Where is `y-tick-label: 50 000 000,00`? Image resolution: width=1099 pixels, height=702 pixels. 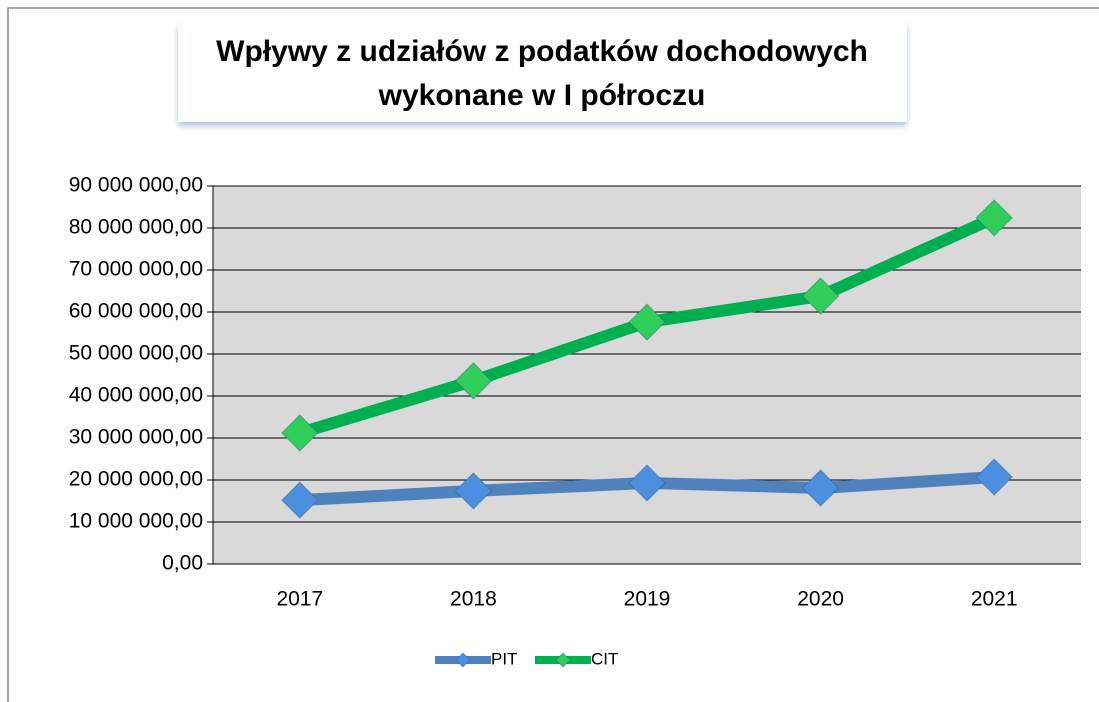
y-tick-label: 50 000 000,00 is located at coordinates (136, 353).